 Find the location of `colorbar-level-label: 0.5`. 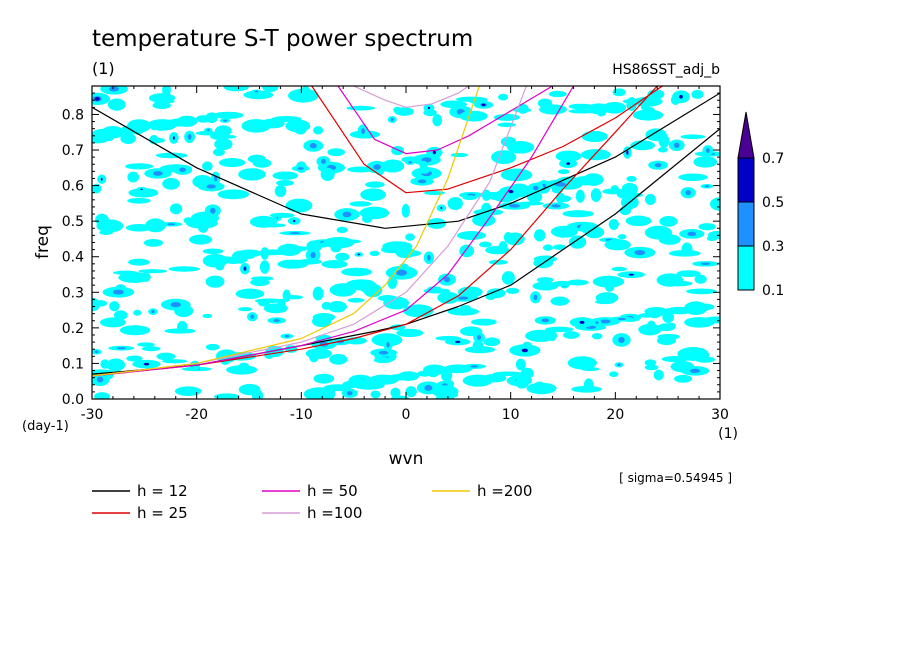

colorbar-level-label: 0.5 is located at coordinates (773, 203).